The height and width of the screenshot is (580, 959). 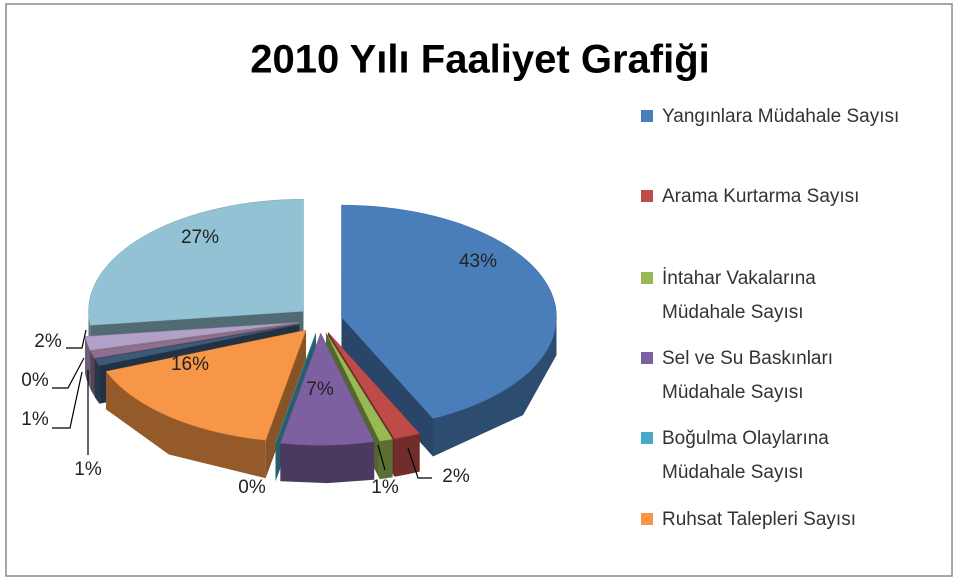 What do you see at coordinates (748, 375) in the screenshot?
I see `legend-label: Sel ve Su Baskınları Müdahale Sayısı` at bounding box center [748, 375].